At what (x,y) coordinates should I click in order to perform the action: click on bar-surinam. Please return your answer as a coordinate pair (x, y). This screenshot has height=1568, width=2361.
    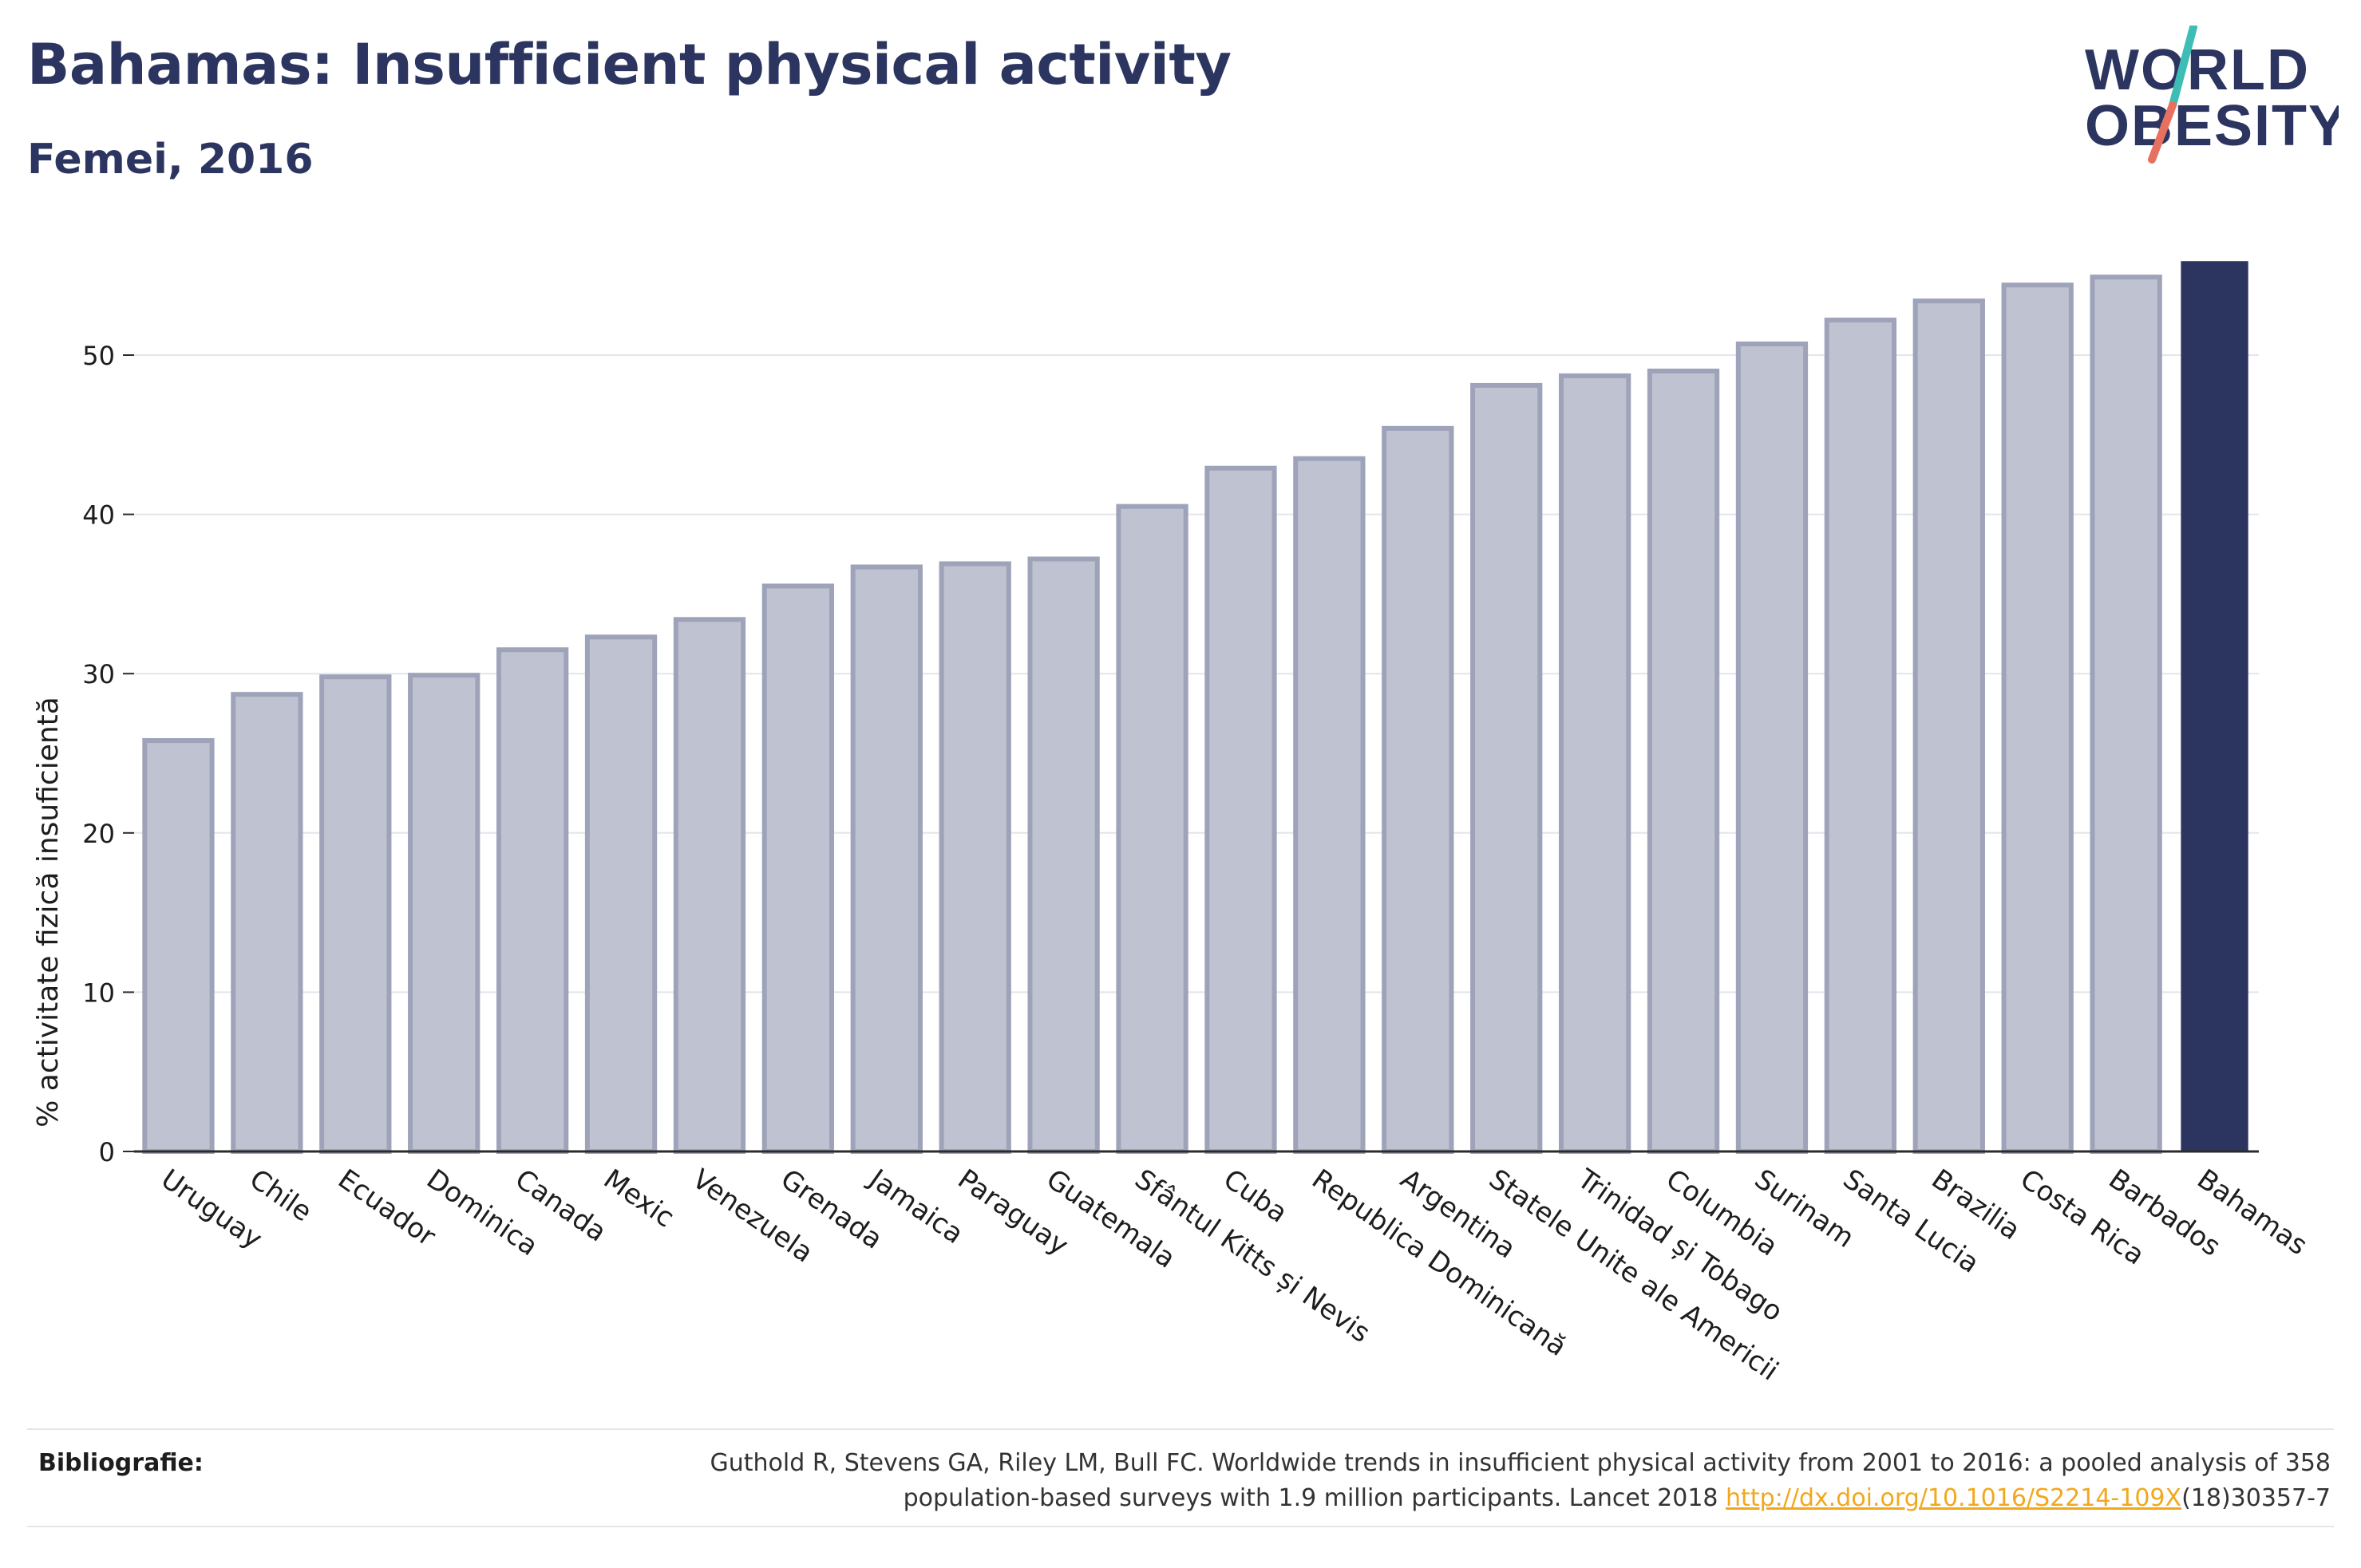
    Looking at the image, I should click on (1772, 748).